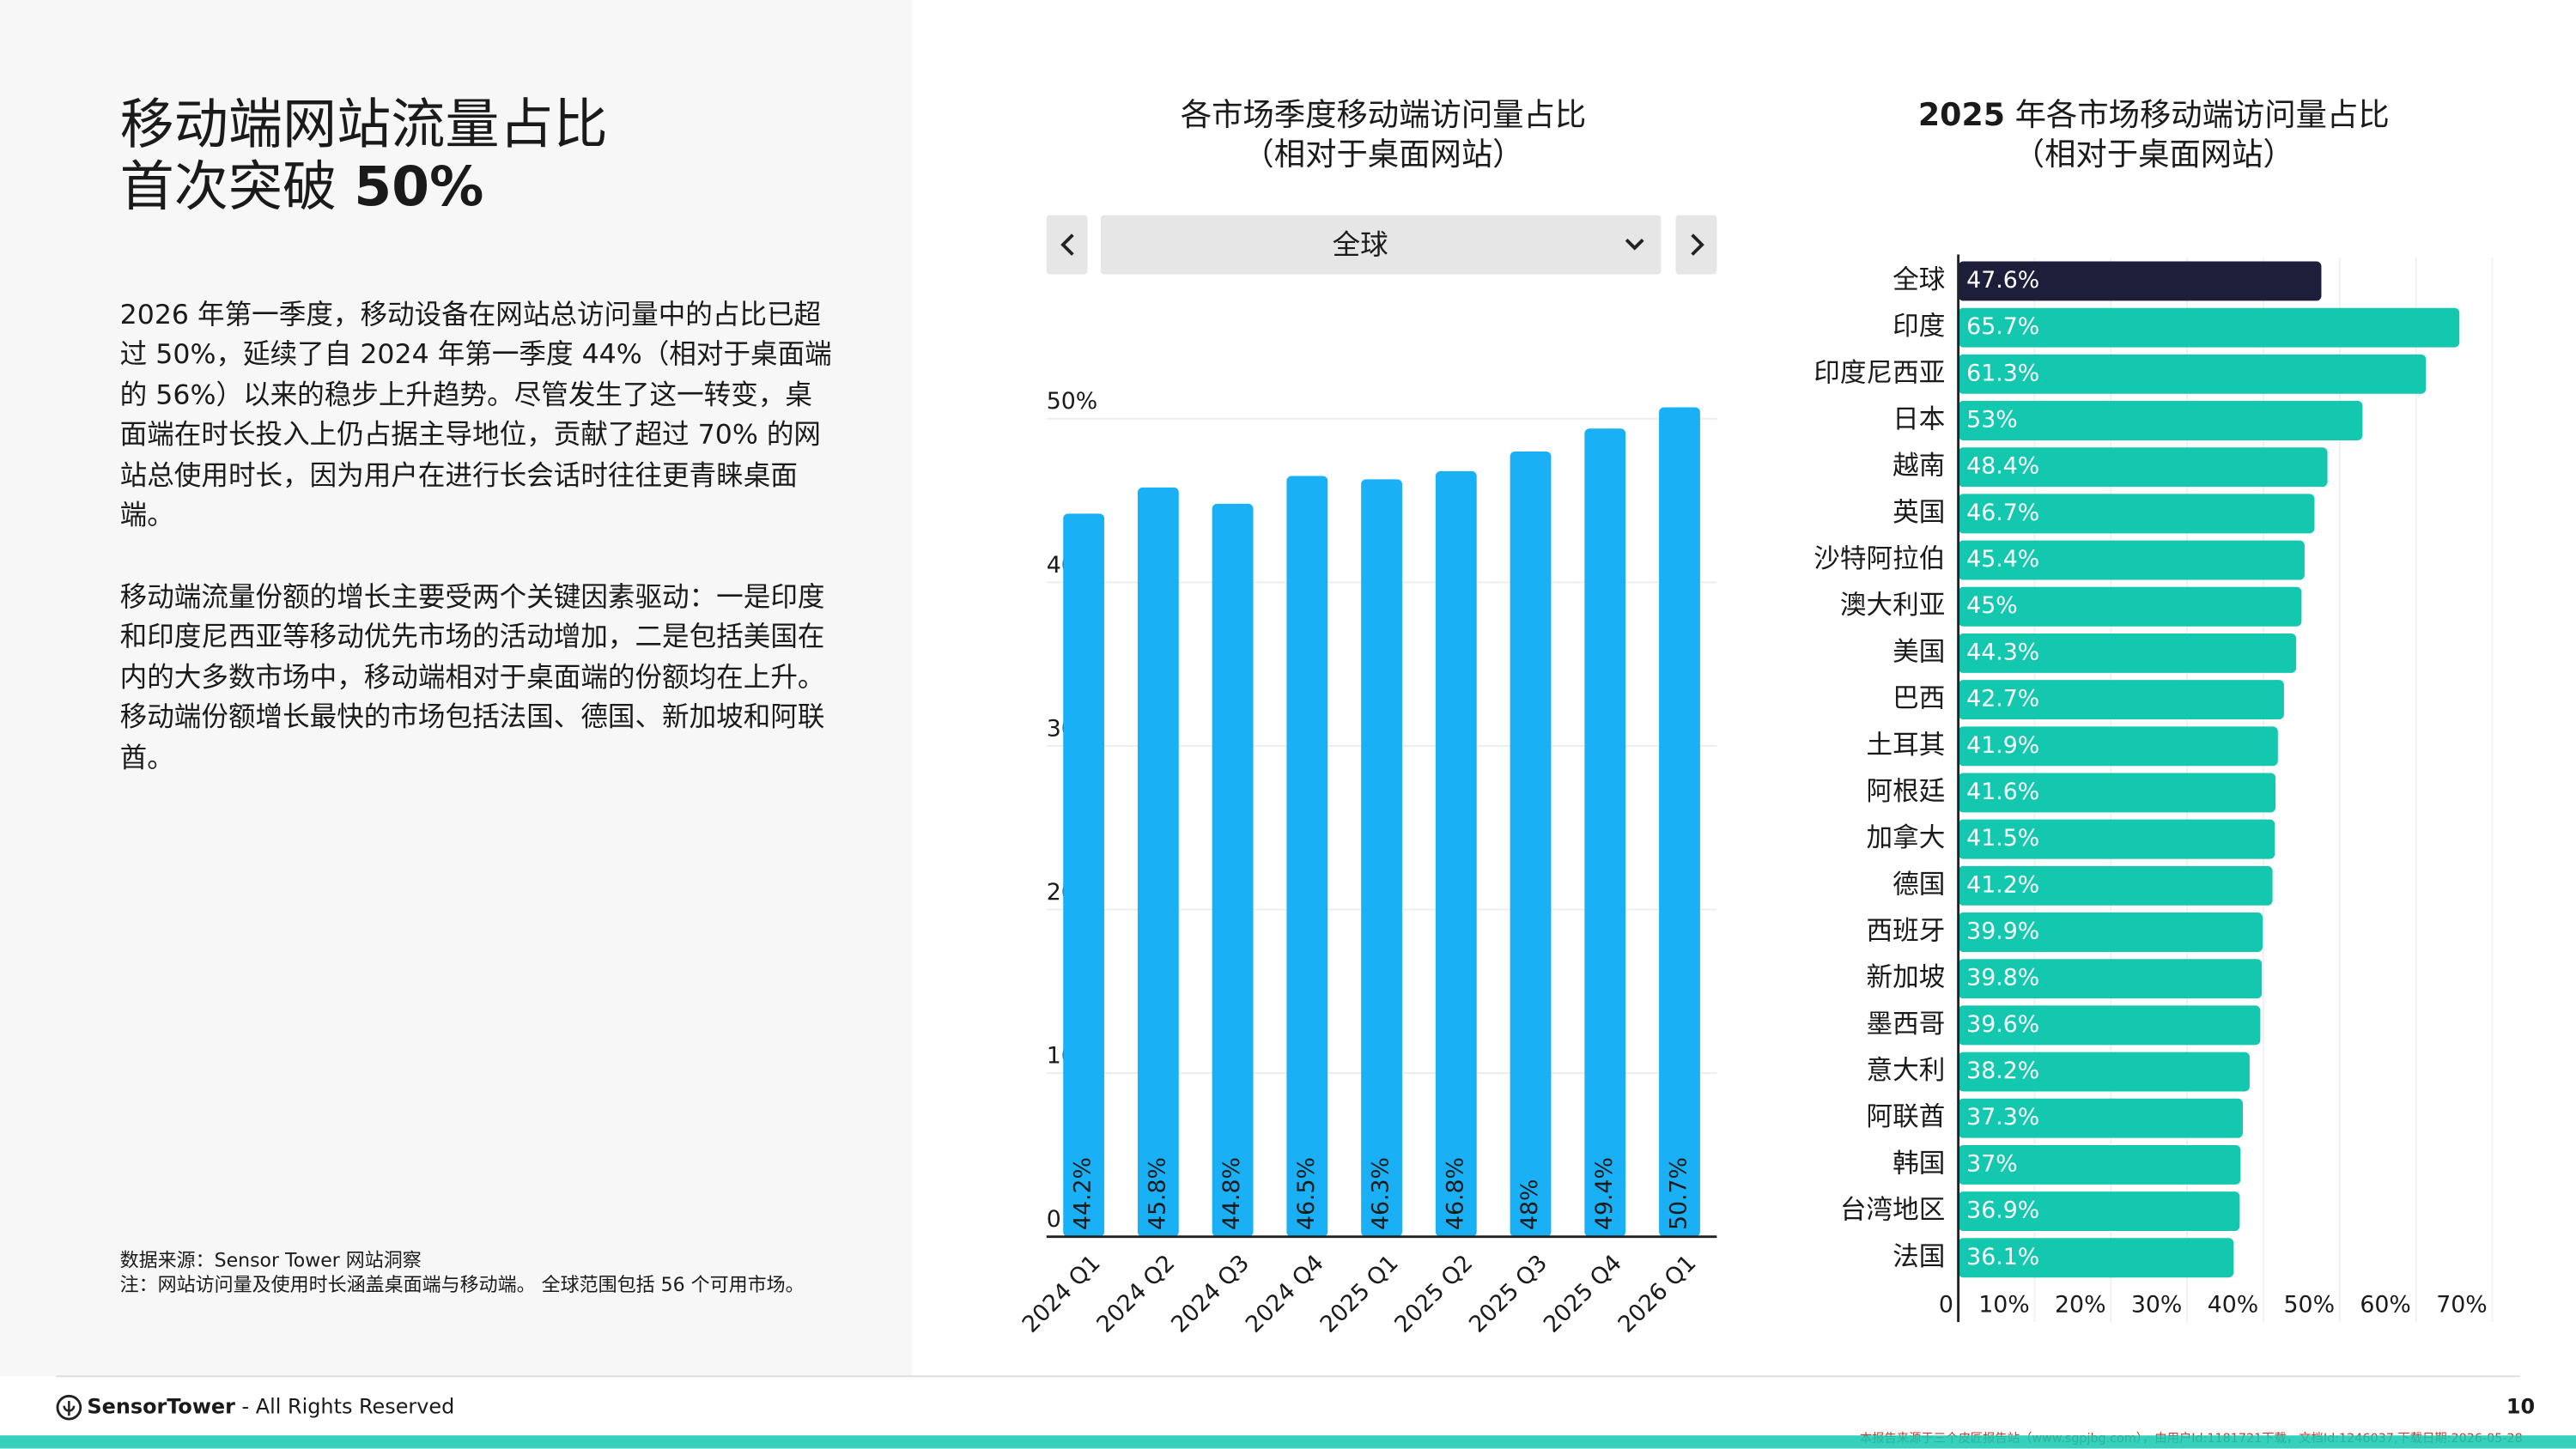 The height and width of the screenshot is (1449, 2576). What do you see at coordinates (1360, 244) in the screenshot?
I see `dropdown-value: 全球` at bounding box center [1360, 244].